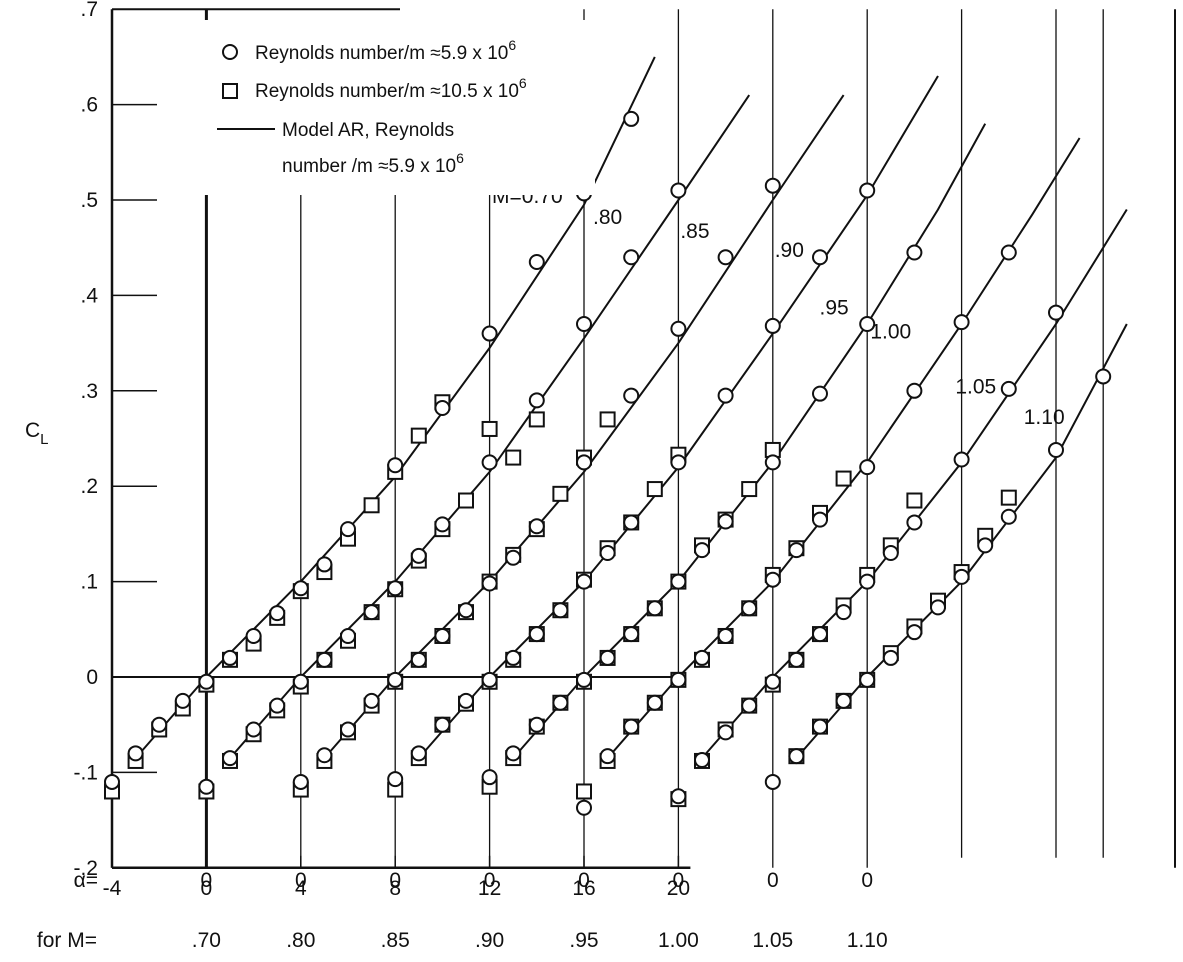  I want to click on x-tick-label: 12, so click(489, 888).